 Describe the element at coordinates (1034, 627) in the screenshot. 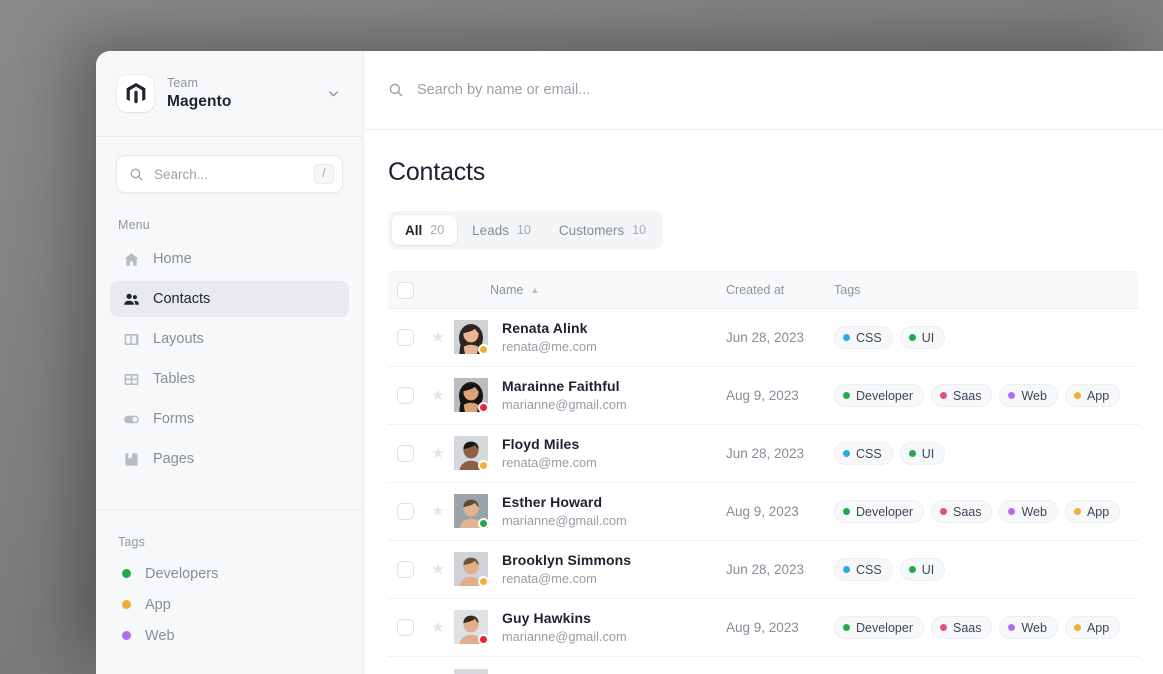

I see `tag-chip-label: Web` at that location.